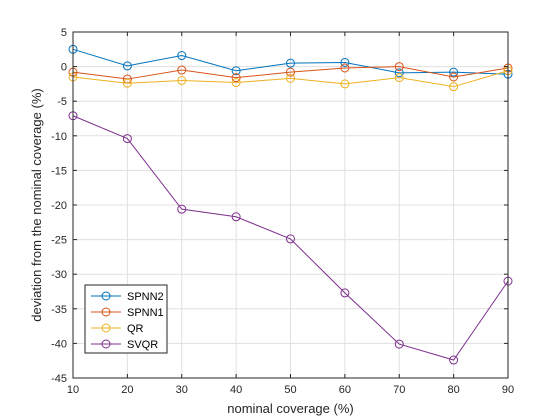 The height and width of the screenshot is (420, 560). I want to click on series-line-spnn1, so click(290, 73).